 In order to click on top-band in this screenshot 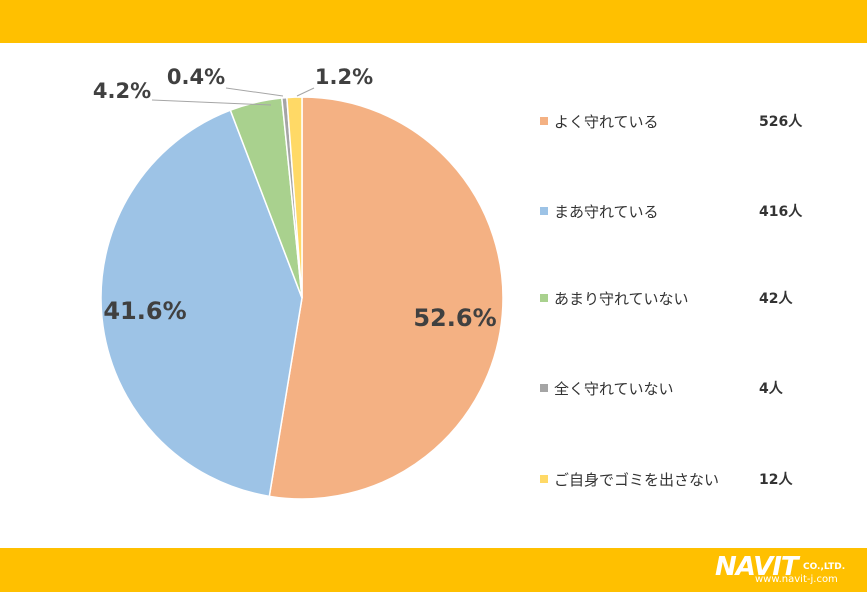, I will do `click(433, 21)`.